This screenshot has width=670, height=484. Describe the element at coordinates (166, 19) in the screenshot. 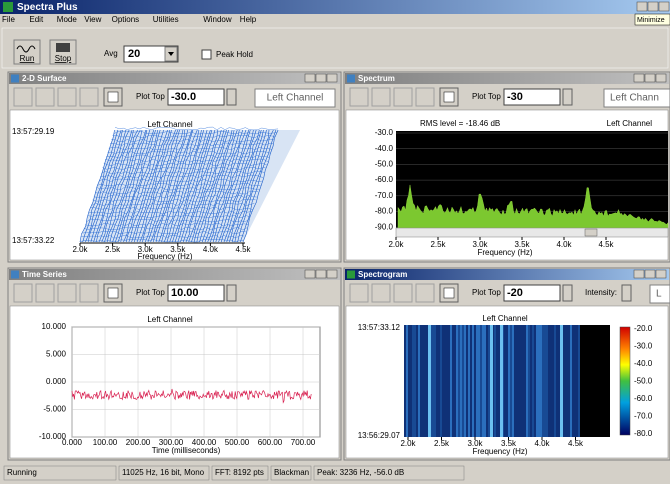

I see `menu-item: Utilities` at that location.